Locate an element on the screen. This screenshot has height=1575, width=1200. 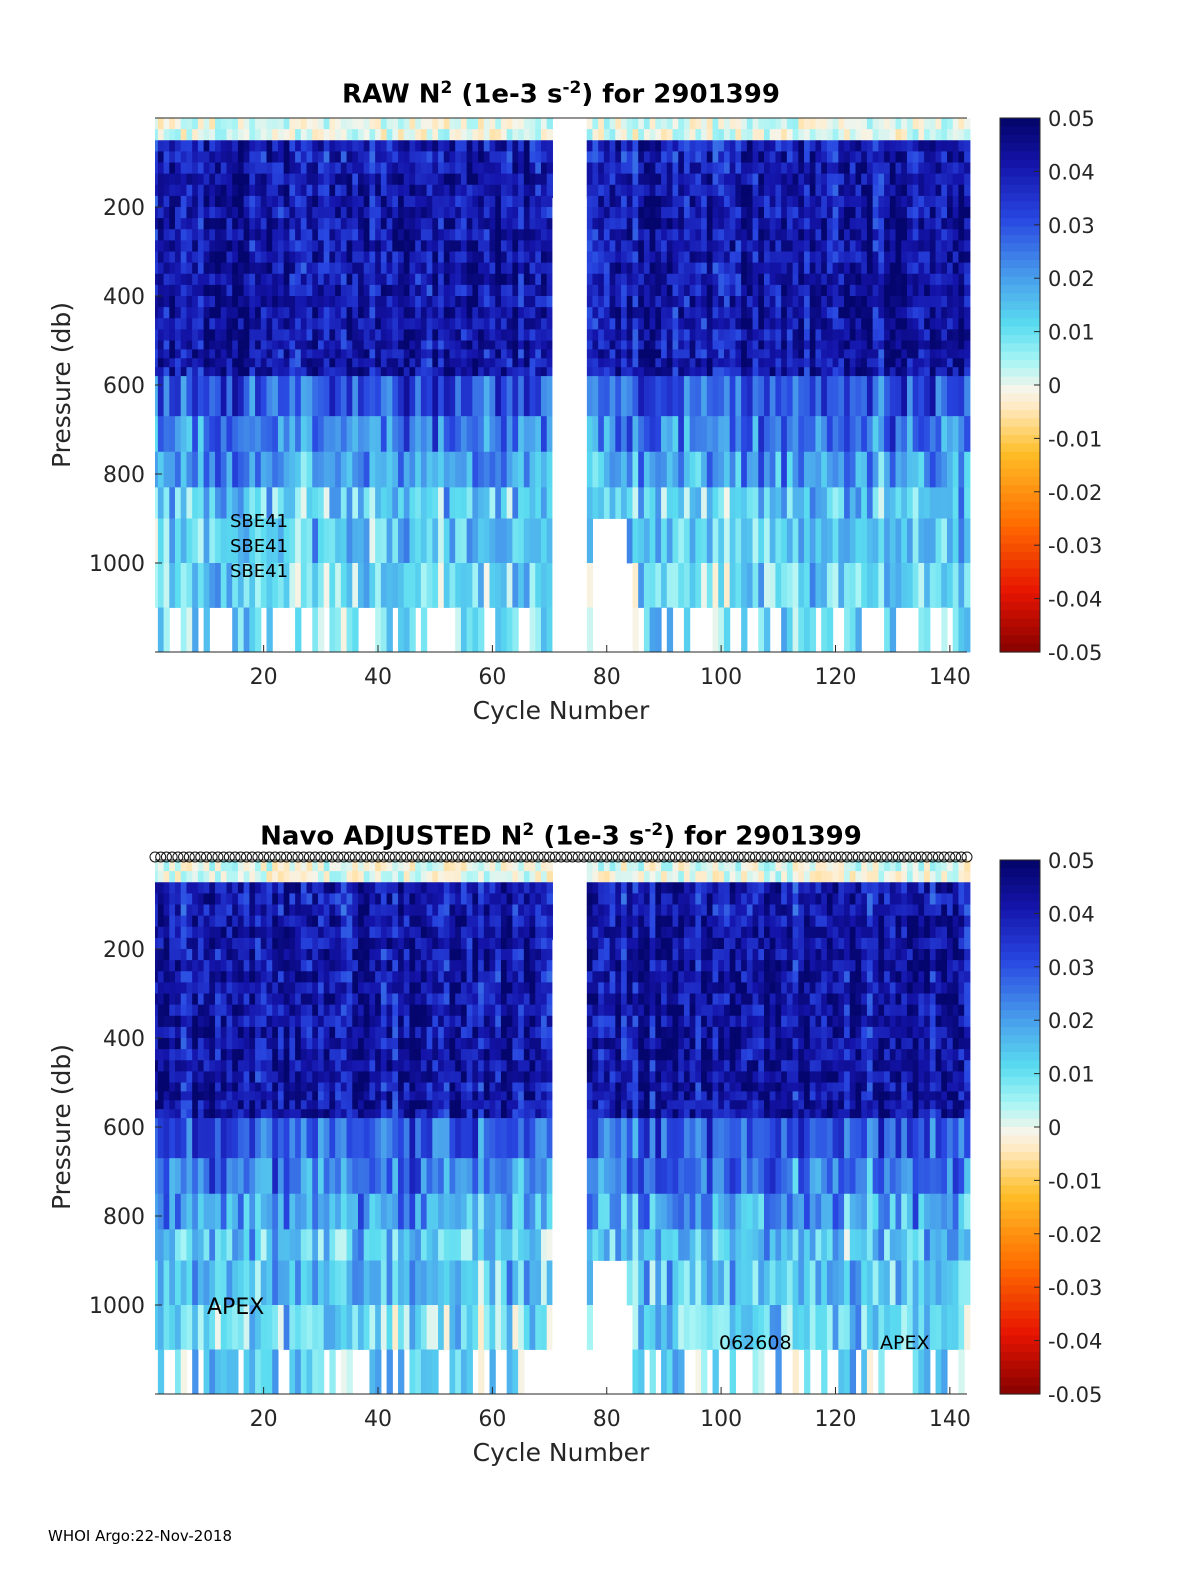
colorbar-tick-label: 0.01 is located at coordinates (1071, 333).